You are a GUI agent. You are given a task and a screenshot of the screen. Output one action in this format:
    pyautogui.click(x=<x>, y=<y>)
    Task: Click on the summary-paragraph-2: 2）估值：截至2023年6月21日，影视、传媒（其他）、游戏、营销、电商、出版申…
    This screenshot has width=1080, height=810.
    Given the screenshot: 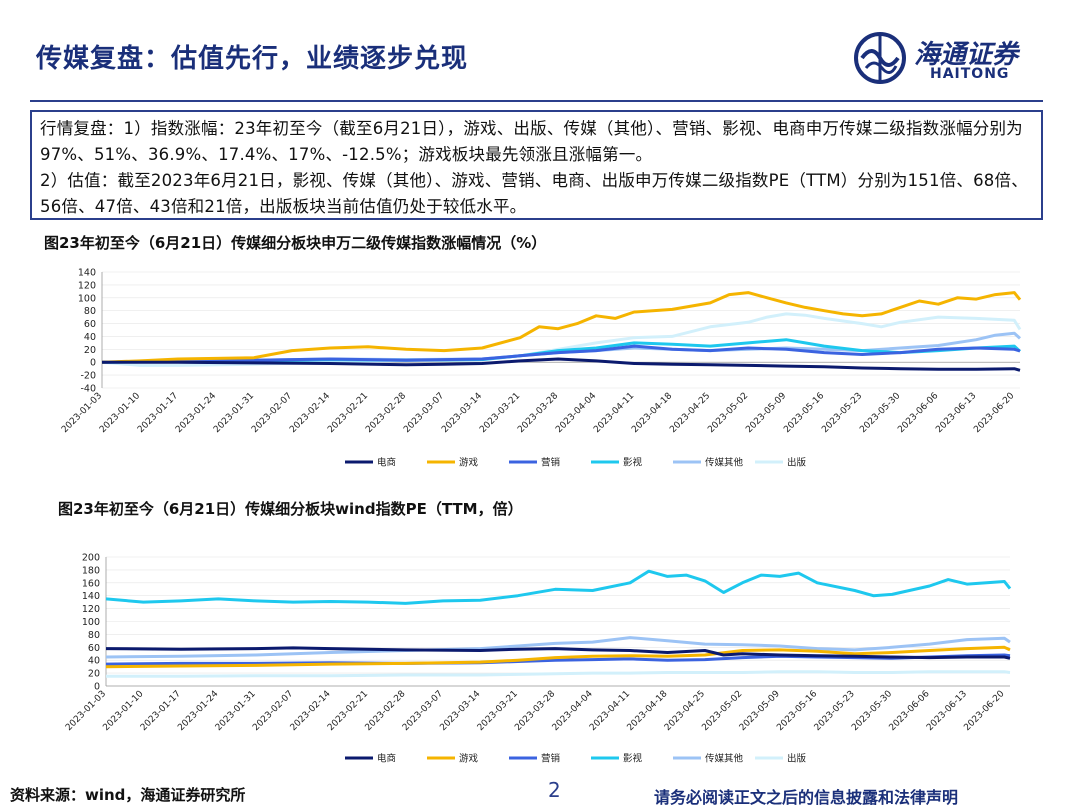 What is the action you would take?
    pyautogui.click(x=534, y=193)
    